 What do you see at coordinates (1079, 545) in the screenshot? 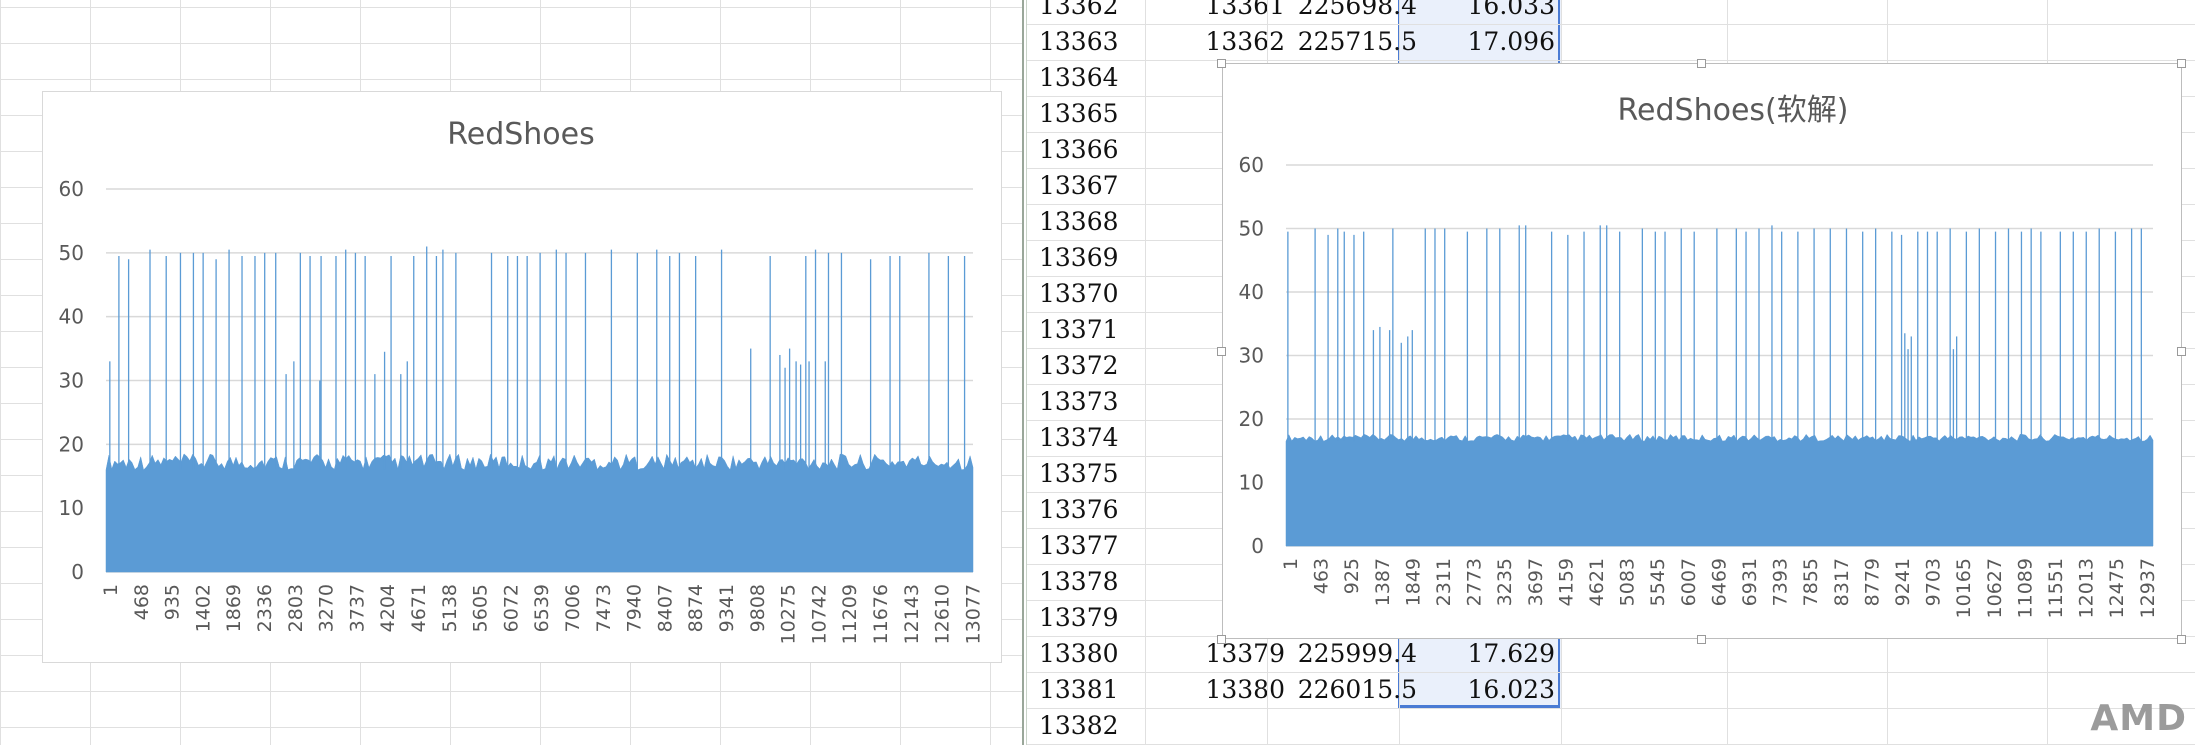
I see `row-header: 13377` at bounding box center [1079, 545].